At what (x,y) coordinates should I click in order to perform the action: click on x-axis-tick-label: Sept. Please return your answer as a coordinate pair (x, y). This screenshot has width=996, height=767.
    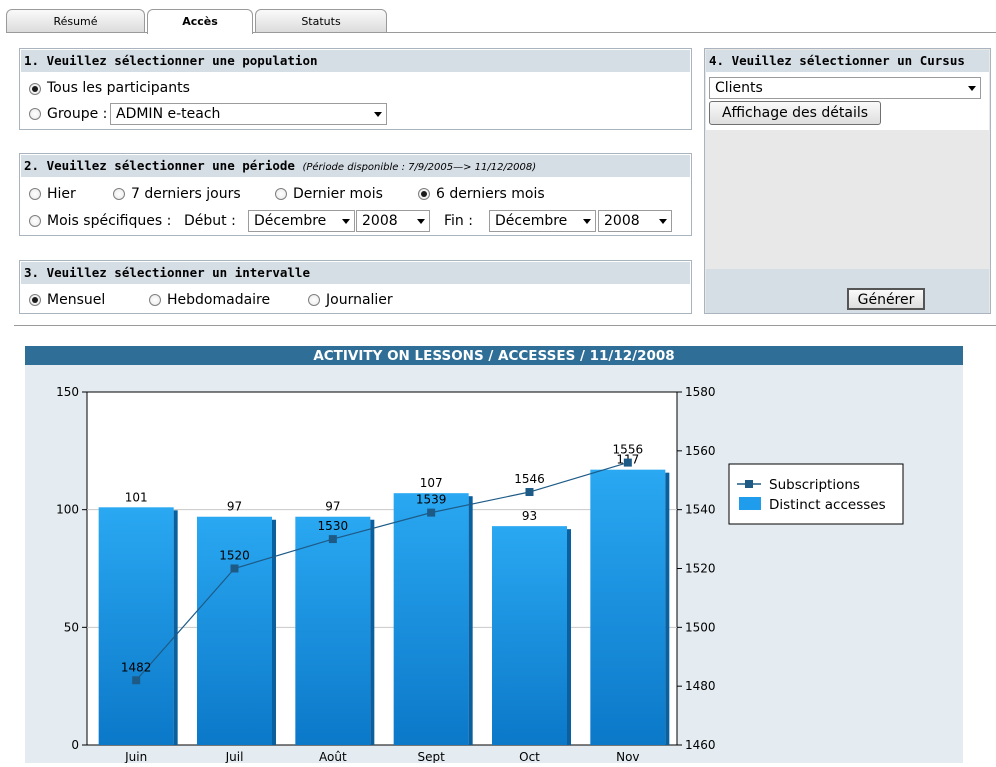
    Looking at the image, I should click on (432, 756).